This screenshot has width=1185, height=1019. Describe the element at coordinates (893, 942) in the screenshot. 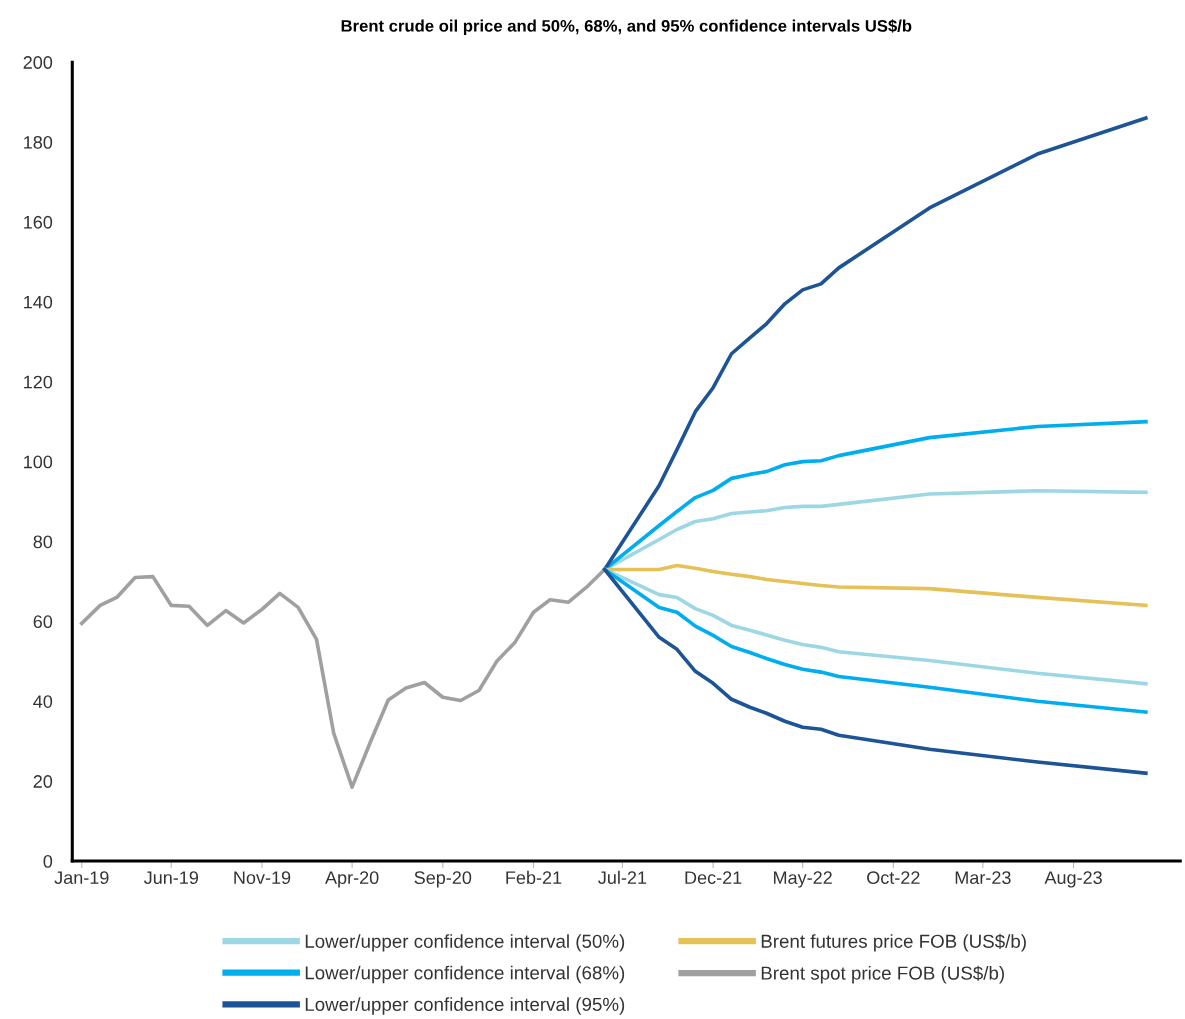

I see `legend-label: Brent futures price FOB (US$/b)` at that location.